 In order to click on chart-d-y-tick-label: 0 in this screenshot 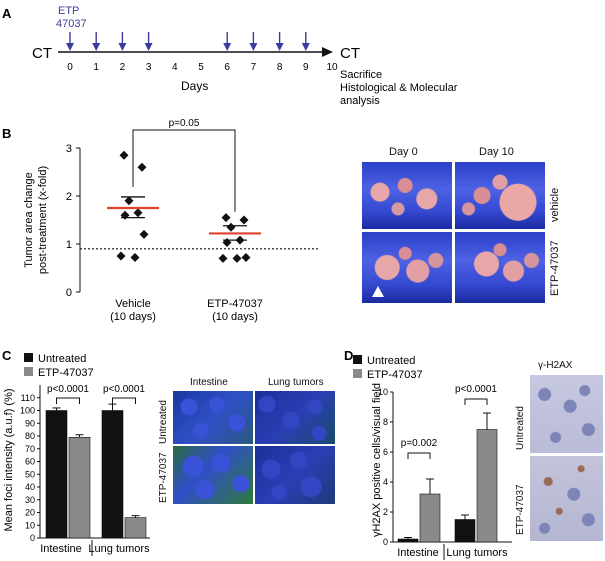, I will do `click(385, 542)`.